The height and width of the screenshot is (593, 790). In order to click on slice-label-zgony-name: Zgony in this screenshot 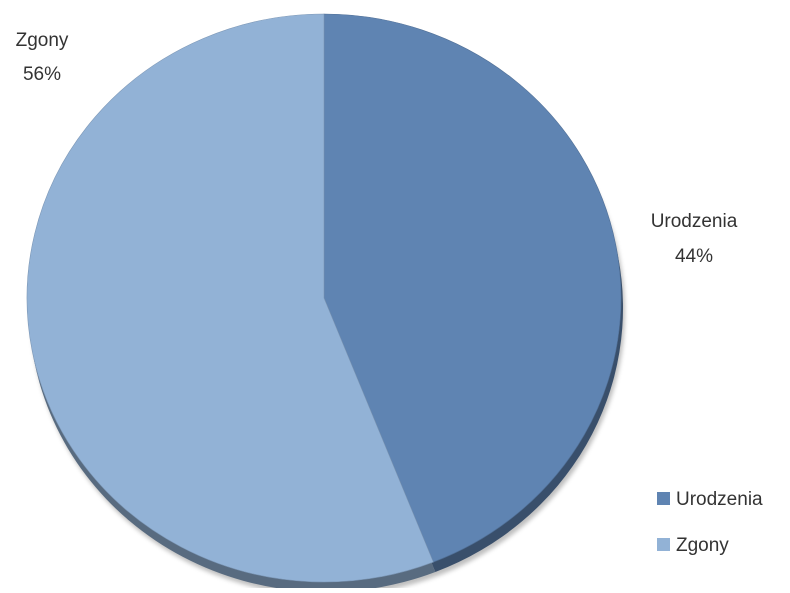, I will do `click(42, 40)`.